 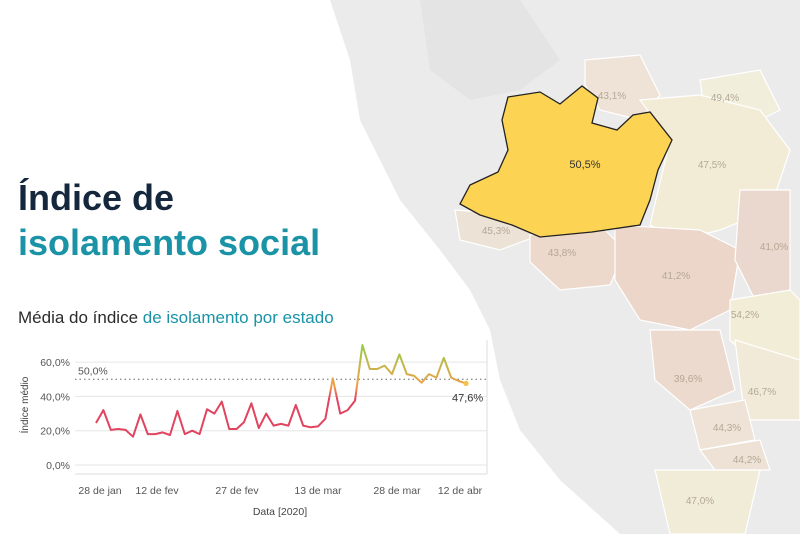 What do you see at coordinates (280, 512) in the screenshot?
I see `x-axis-label: Data [2020]` at bounding box center [280, 512].